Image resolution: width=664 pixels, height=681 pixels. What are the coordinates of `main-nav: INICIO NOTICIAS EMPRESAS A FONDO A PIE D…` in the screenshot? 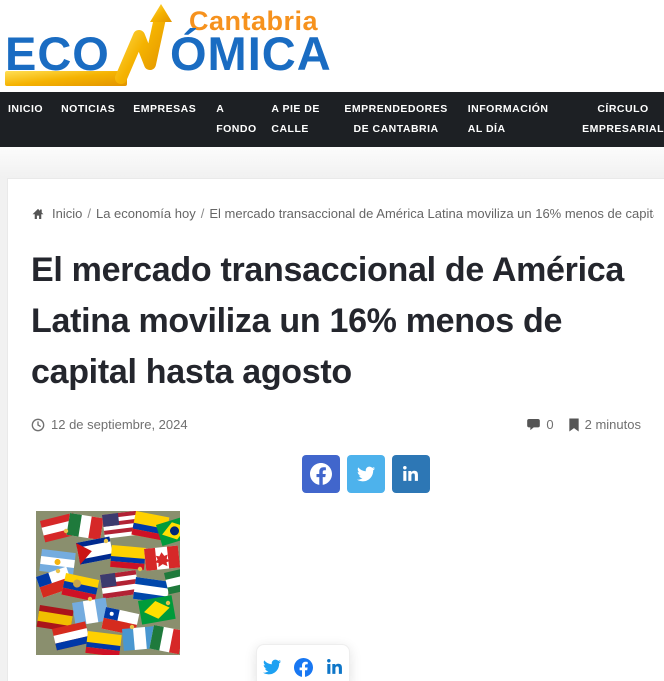 It's located at (332, 119).